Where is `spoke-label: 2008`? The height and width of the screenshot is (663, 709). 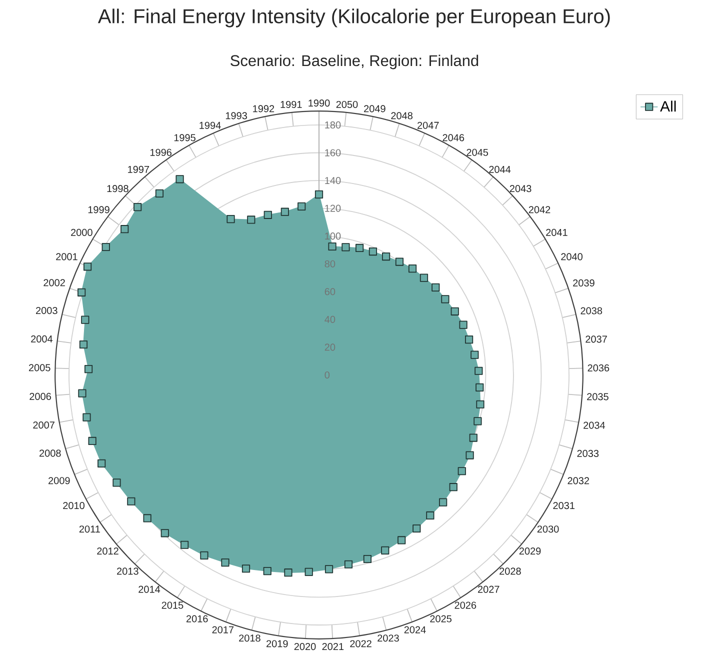
spoke-label: 2008 is located at coordinates (50, 453).